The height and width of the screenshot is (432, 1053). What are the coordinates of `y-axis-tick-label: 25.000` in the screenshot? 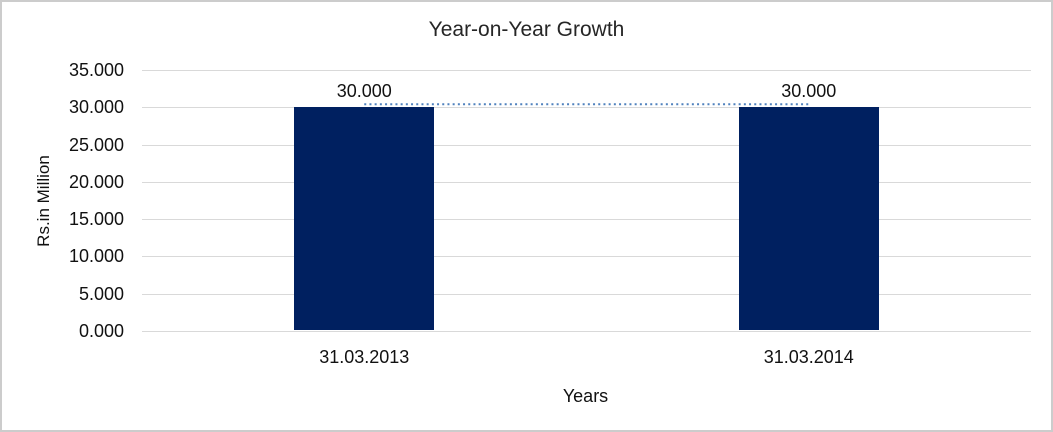 It's located at (96, 144).